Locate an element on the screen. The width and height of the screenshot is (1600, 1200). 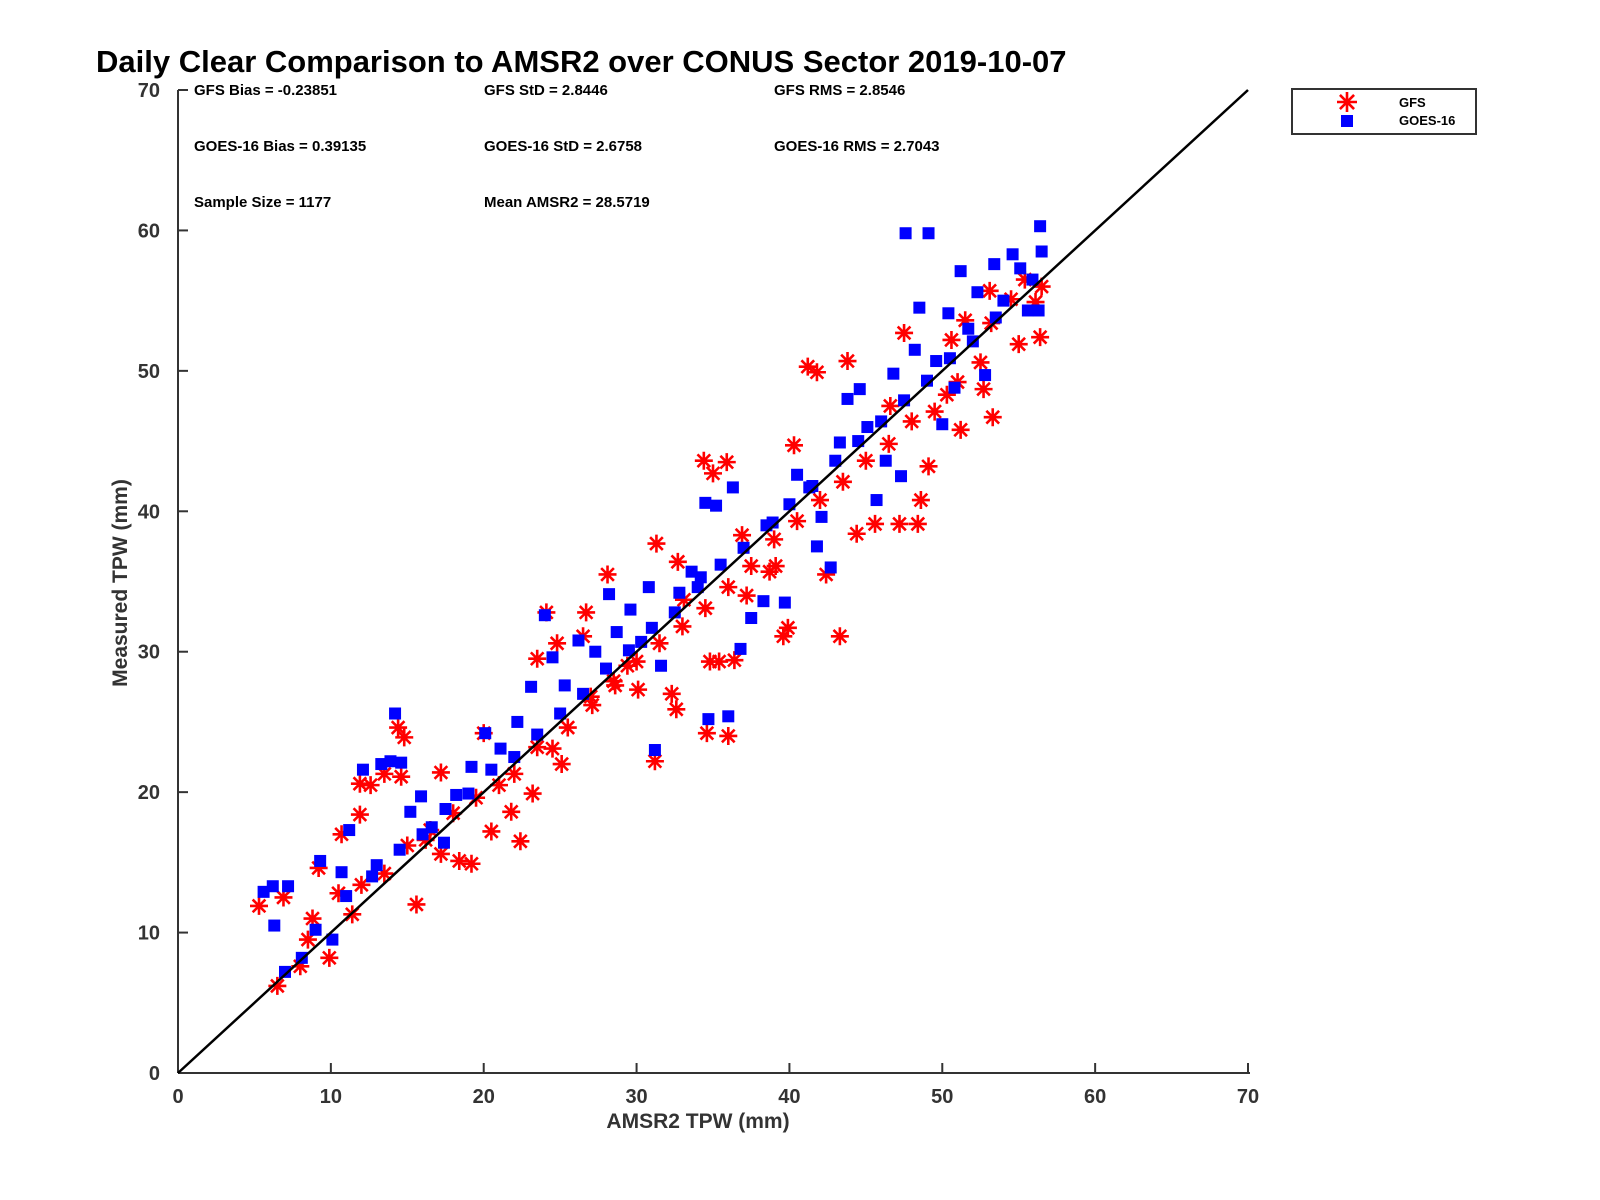
y-tick-label: 40 is located at coordinates (149, 512).